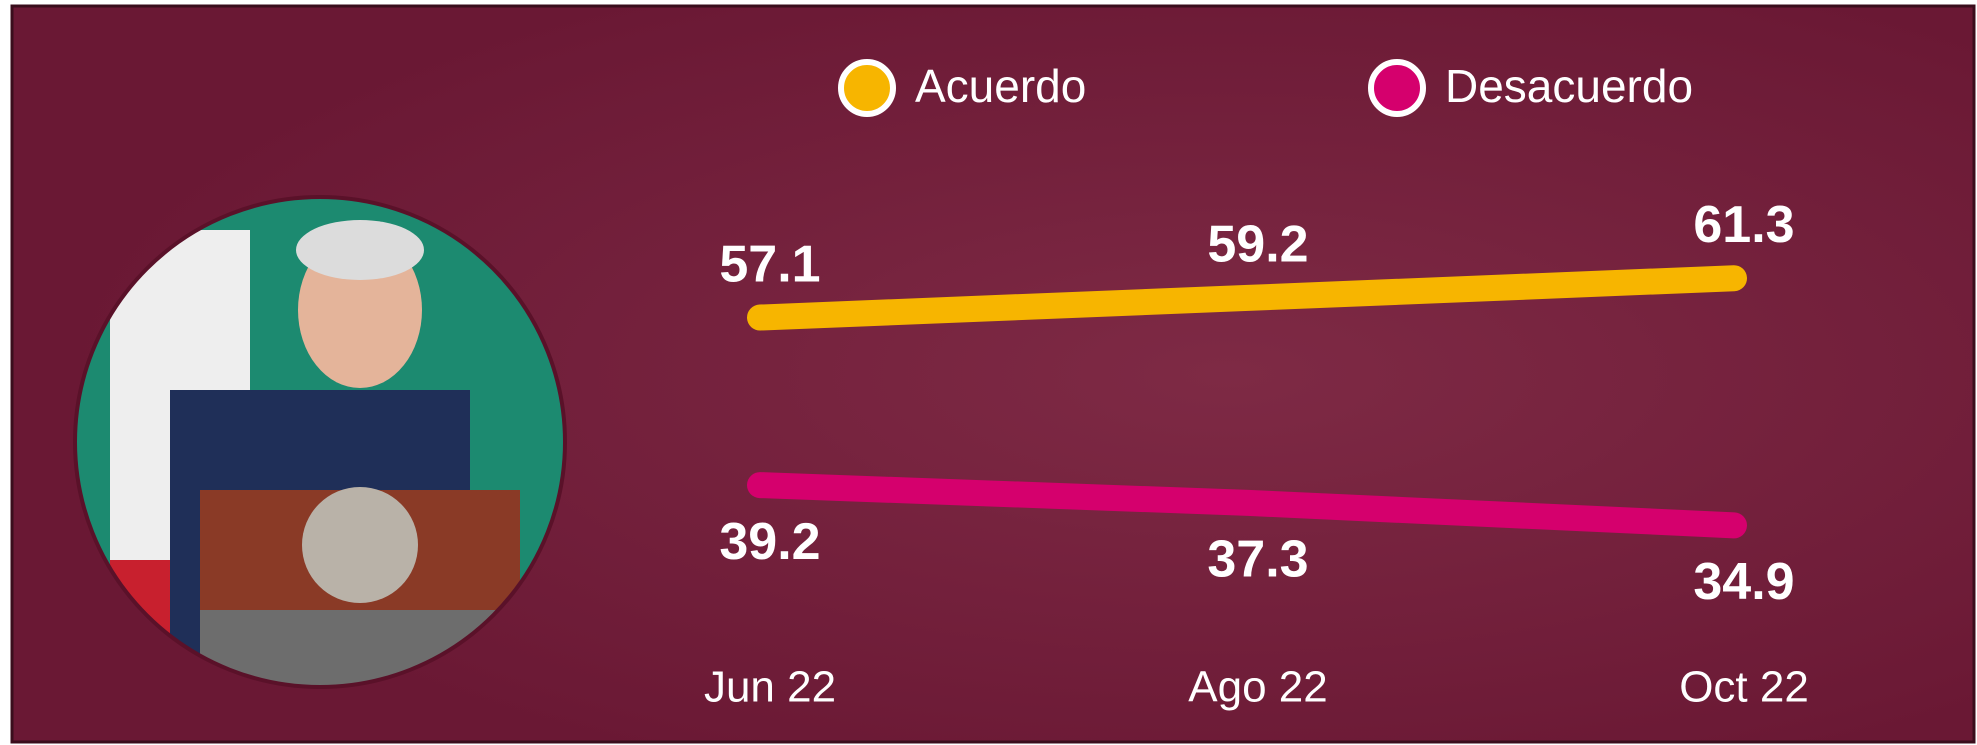 The width and height of the screenshot is (1977, 745). I want to click on data-label: 39.2, so click(769, 542).